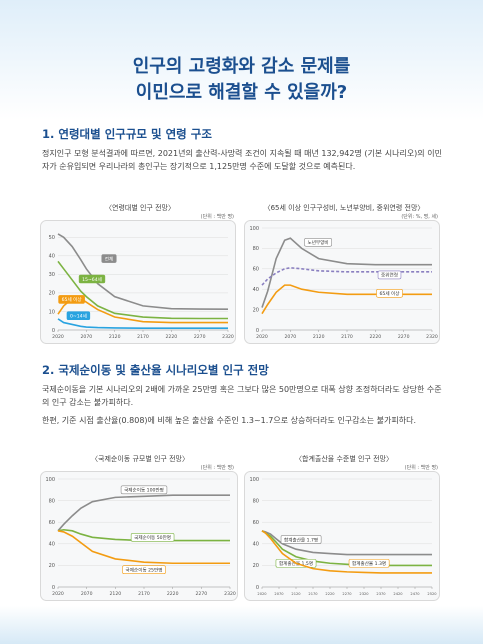  I want to click on series-label-text: 0~14세, so click(78, 316).